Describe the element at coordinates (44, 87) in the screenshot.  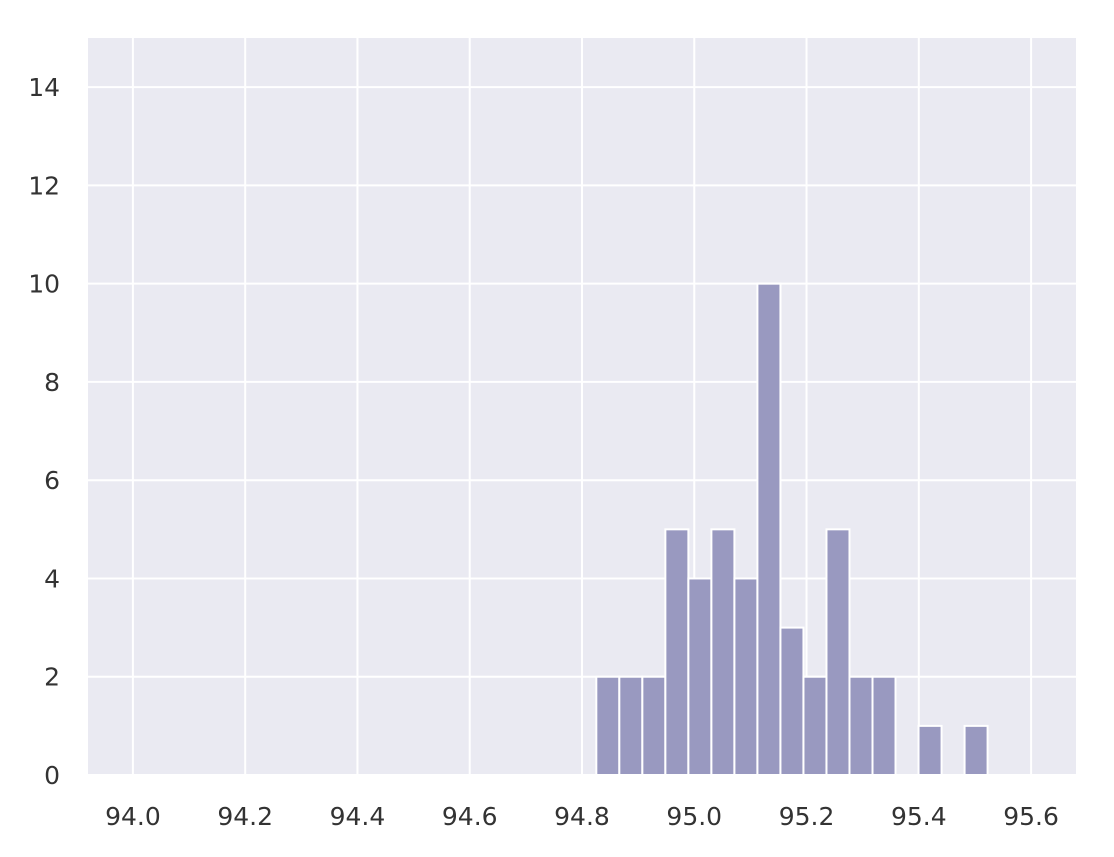
I see `y-tick-label: 14` at that location.